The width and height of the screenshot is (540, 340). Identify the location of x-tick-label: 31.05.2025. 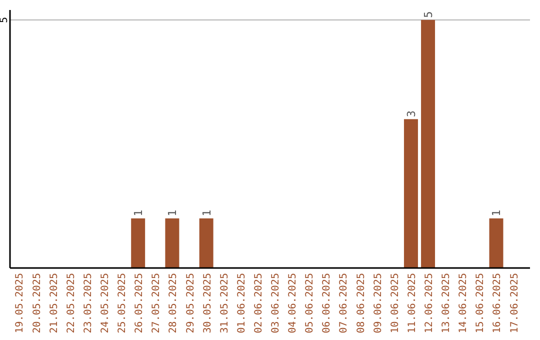
(224, 303).